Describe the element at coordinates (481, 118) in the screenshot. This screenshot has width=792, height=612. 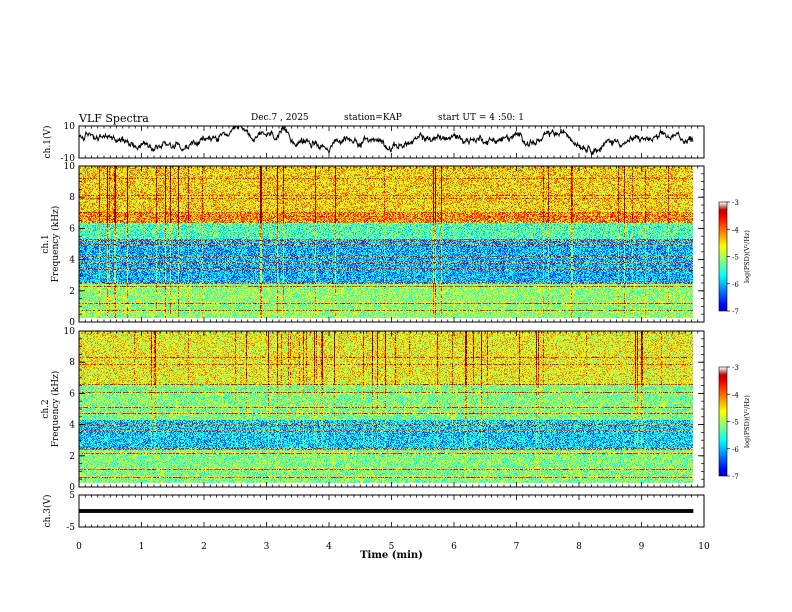
I see `start-time-label: start UT = 4 :50: 1` at that location.